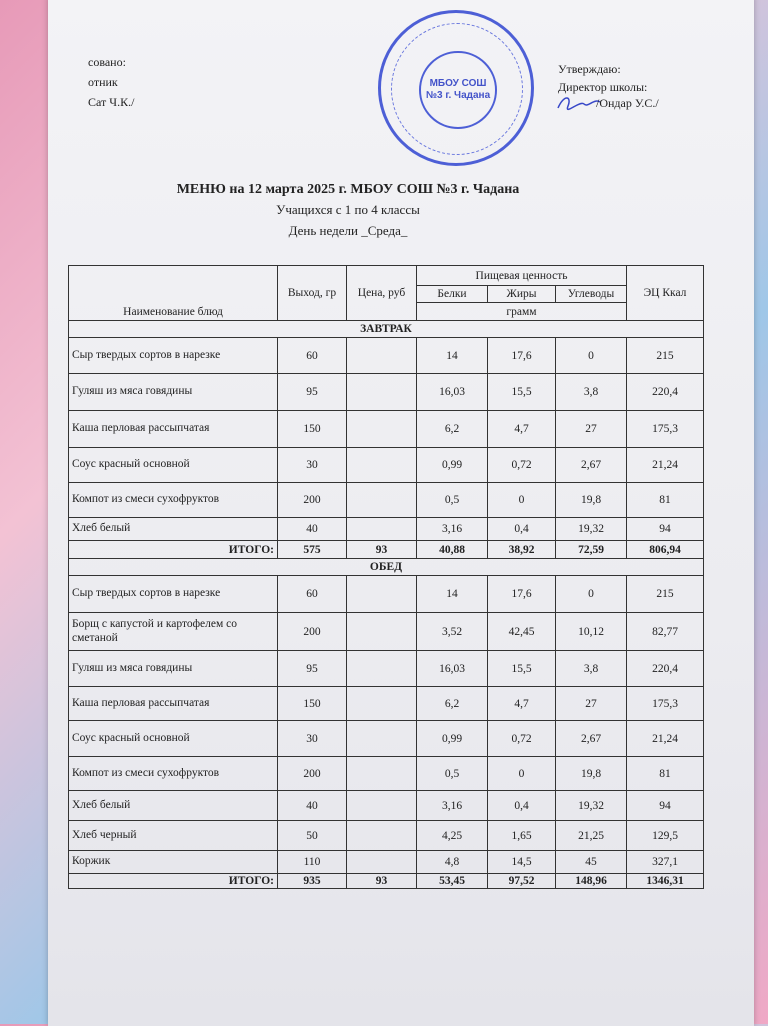 This screenshot has height=1026, width=768. I want to click on stamp-text: МБОУ СОШ №3 г. Чадана, so click(458, 90).